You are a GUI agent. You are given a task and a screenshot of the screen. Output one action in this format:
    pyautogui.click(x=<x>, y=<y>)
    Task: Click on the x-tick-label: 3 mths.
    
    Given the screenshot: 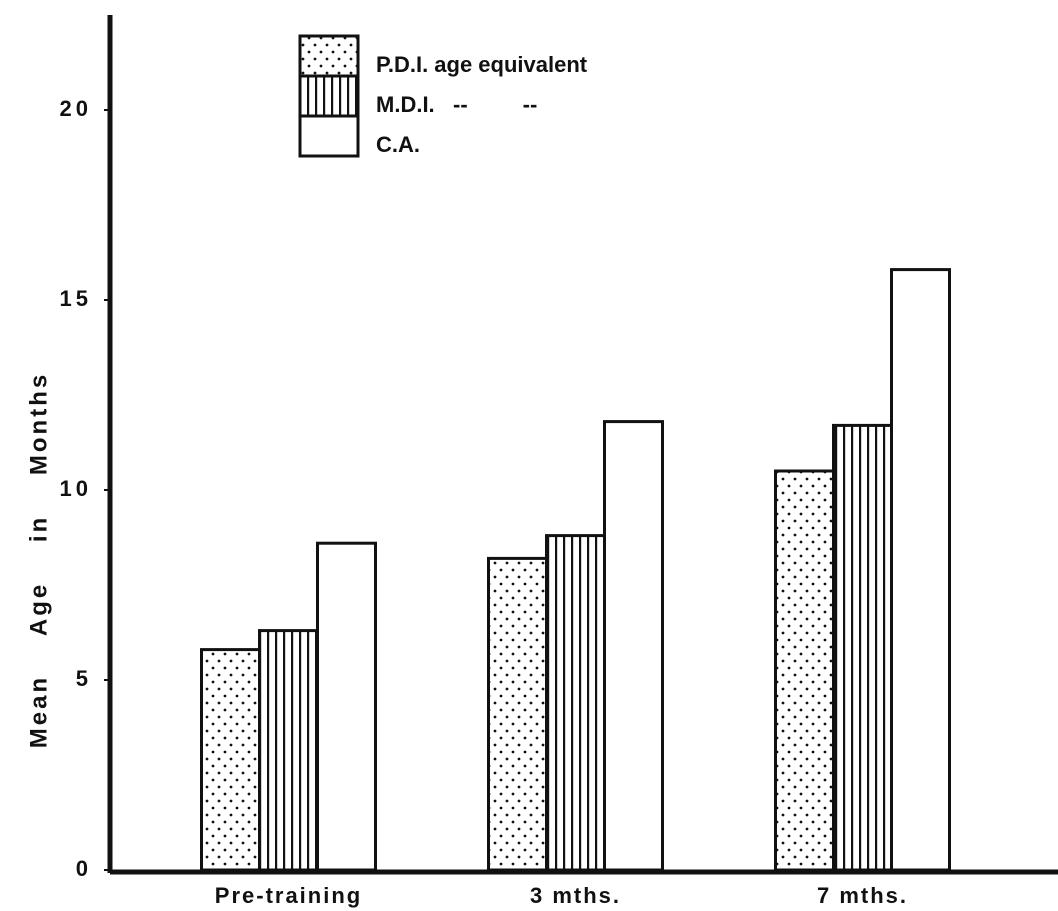 What is the action you would take?
    pyautogui.click(x=575, y=895)
    